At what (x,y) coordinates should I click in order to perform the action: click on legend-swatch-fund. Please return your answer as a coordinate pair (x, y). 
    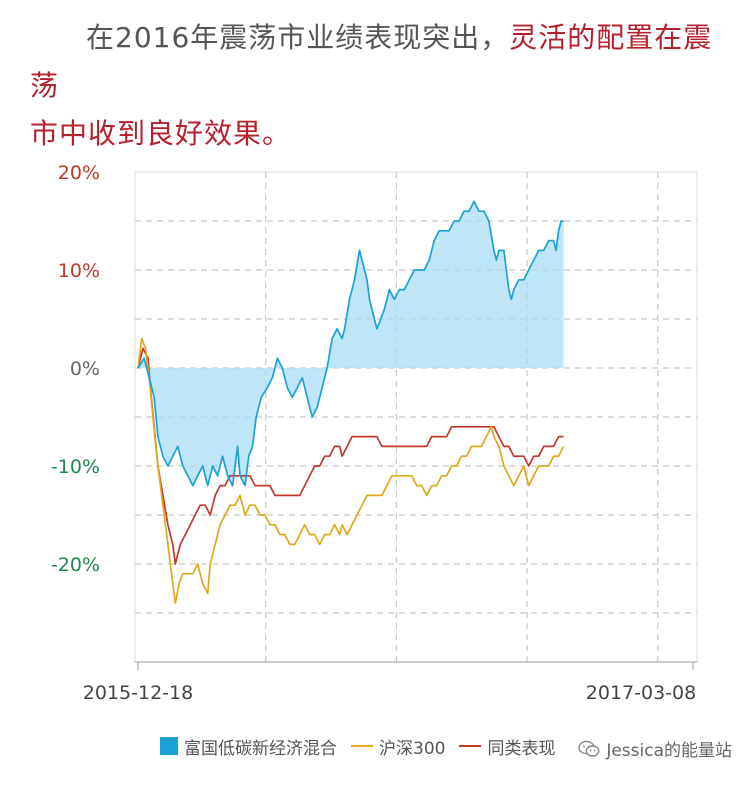
    Looking at the image, I should click on (169, 746).